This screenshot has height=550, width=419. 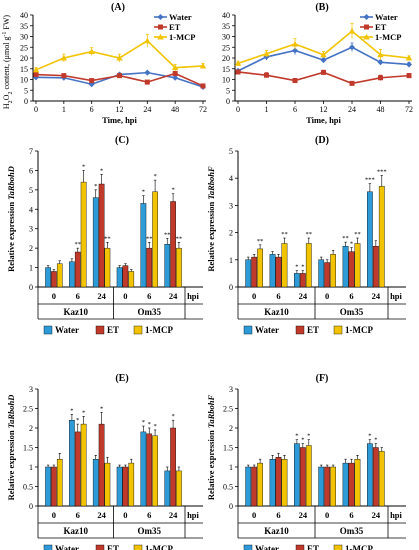 What do you see at coordinates (76, 531) in the screenshot?
I see `group-label: Kaz10` at bounding box center [76, 531].